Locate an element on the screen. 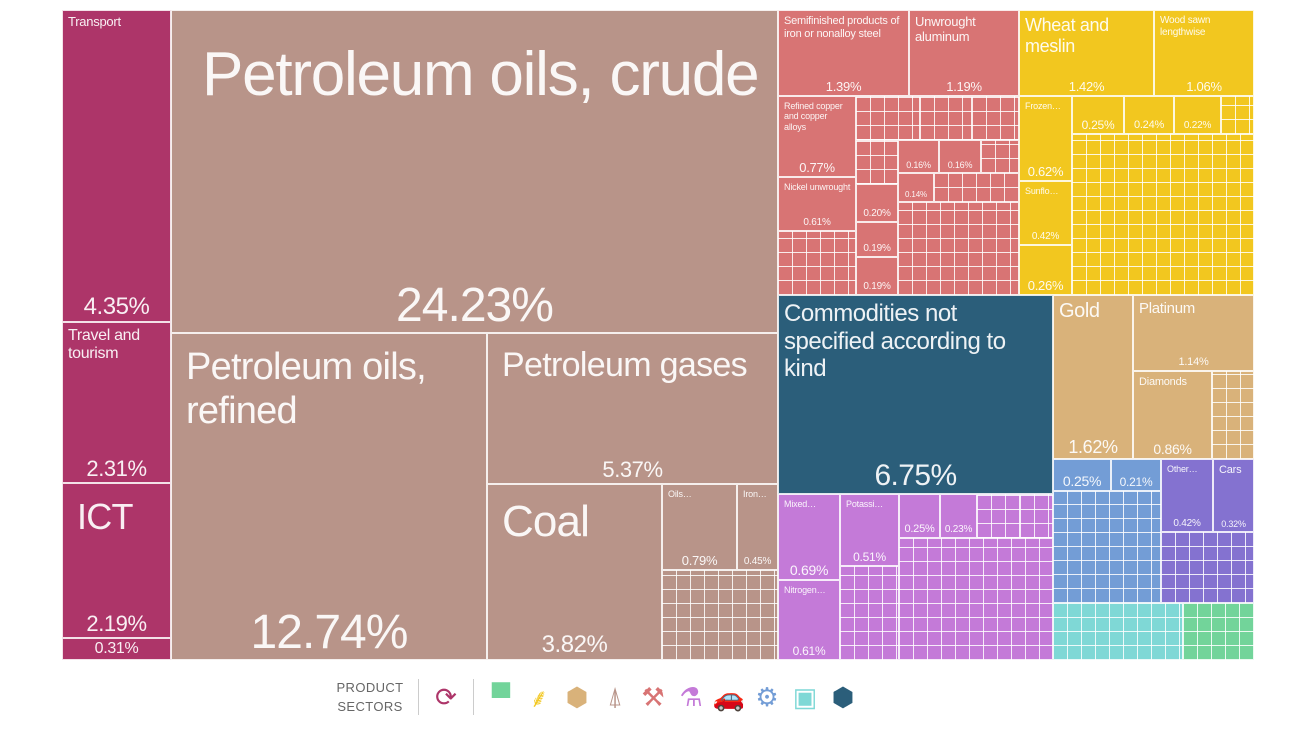 The height and width of the screenshot is (736, 1304). treemap-tile: Mixed… 0.69% is located at coordinates (809, 537).